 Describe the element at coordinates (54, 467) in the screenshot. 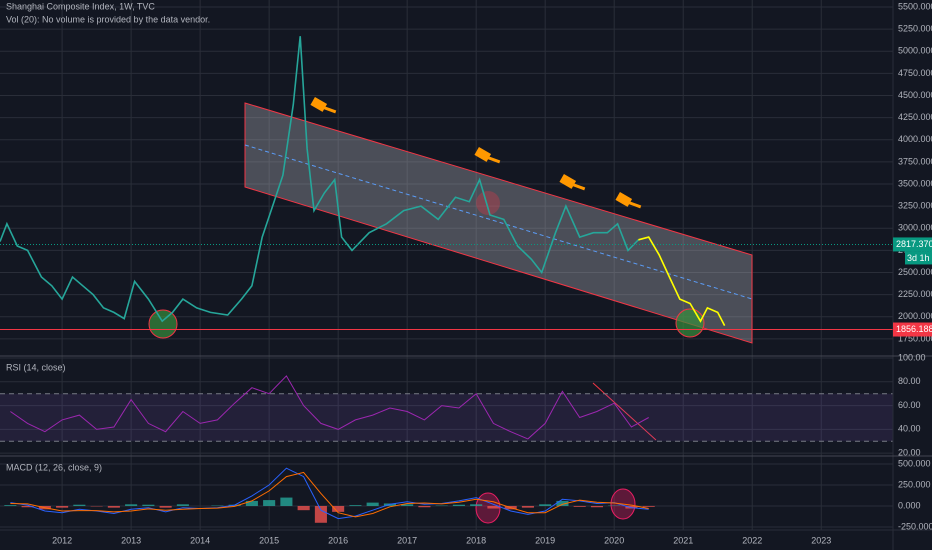

I see `pane-title: MACD (12, 26, close, 9)` at that location.